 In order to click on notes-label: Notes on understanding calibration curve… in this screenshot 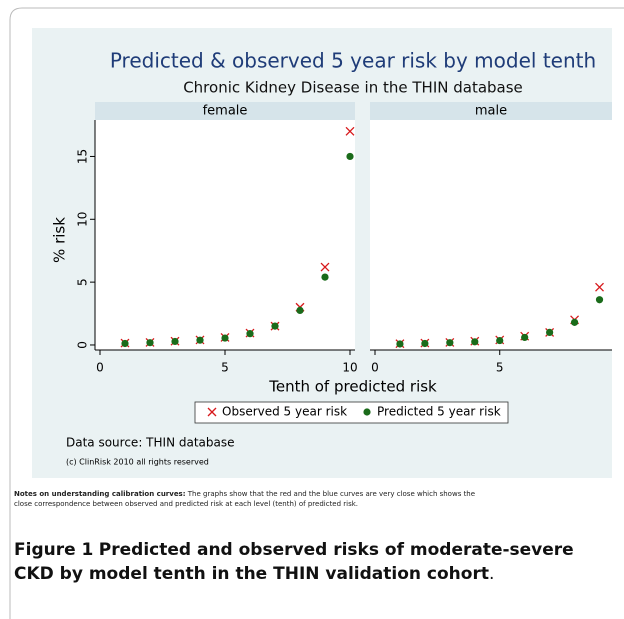, I will do `click(100, 494)`.